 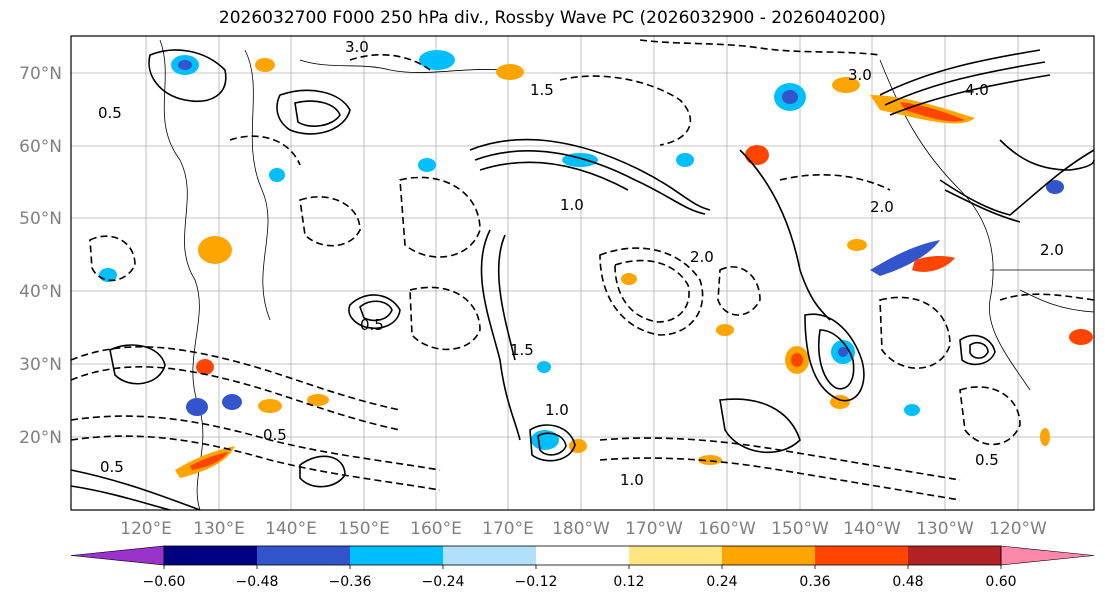 What do you see at coordinates (164, 582) in the screenshot?
I see `colorbar-tick-label: −0.60` at bounding box center [164, 582].